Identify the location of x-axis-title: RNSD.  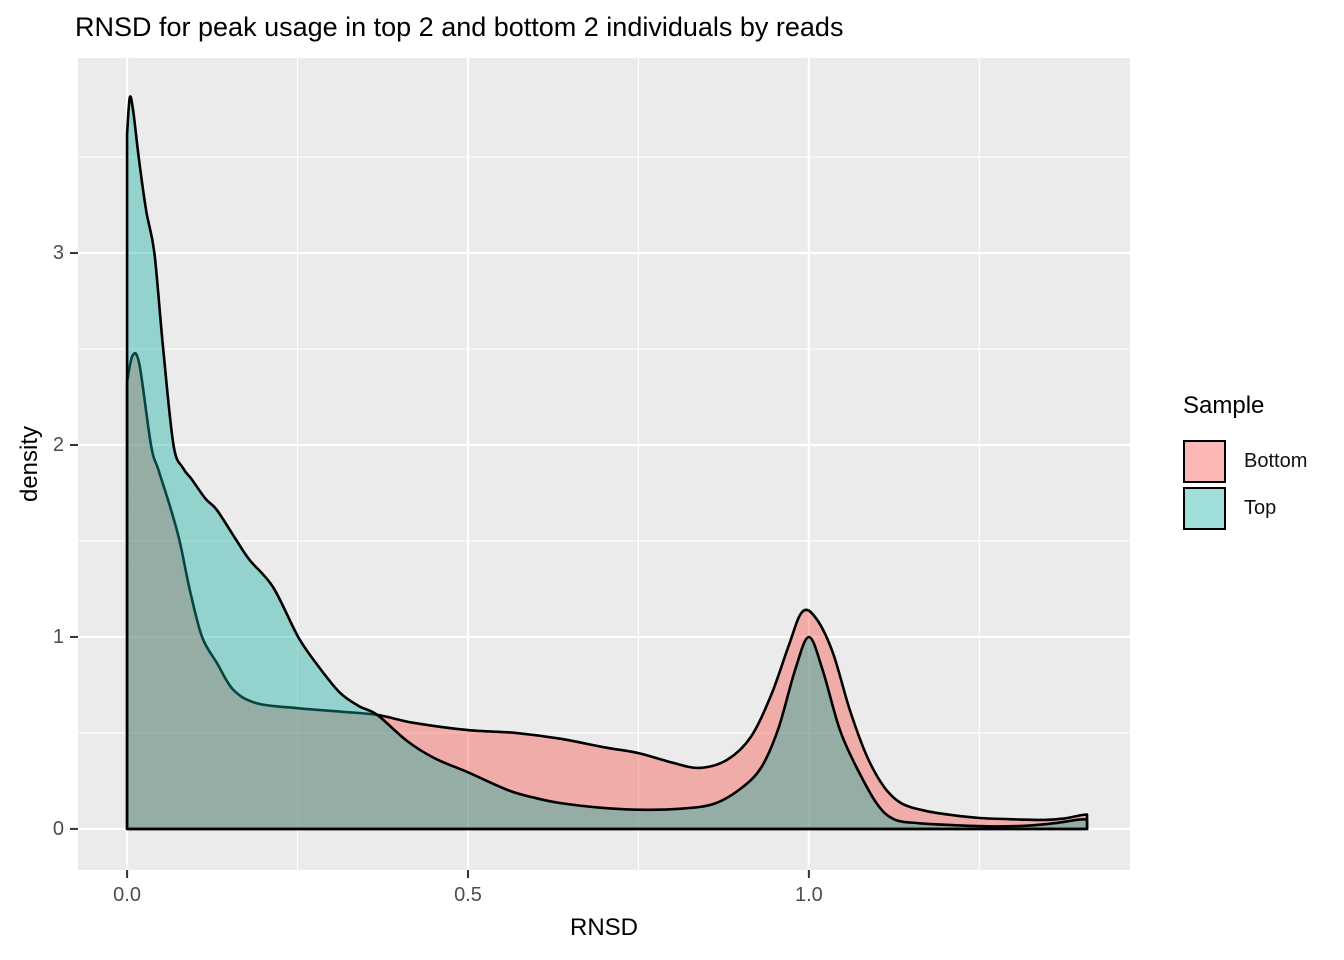
(604, 927).